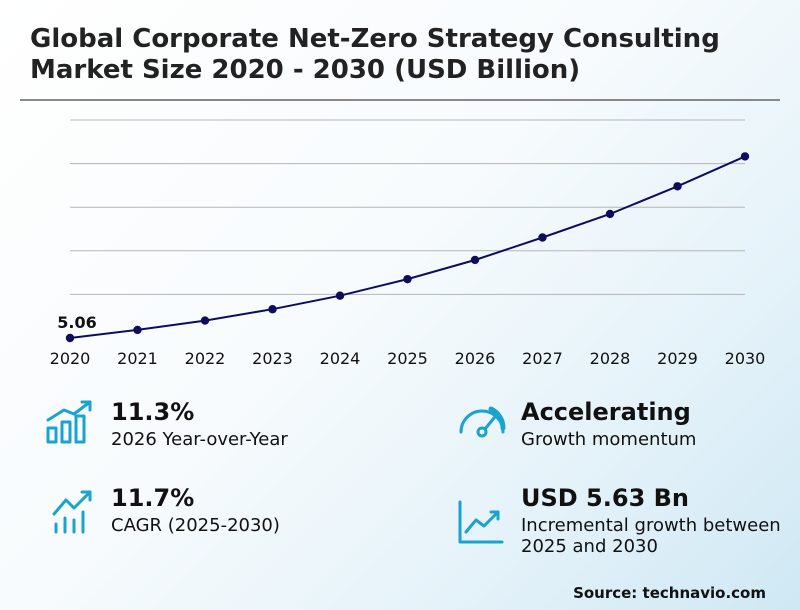 This screenshot has height=610, width=800. What do you see at coordinates (651, 536) in the screenshot?
I see `stat-incremental-label: Incremental growth between 2025 and 2030` at bounding box center [651, 536].